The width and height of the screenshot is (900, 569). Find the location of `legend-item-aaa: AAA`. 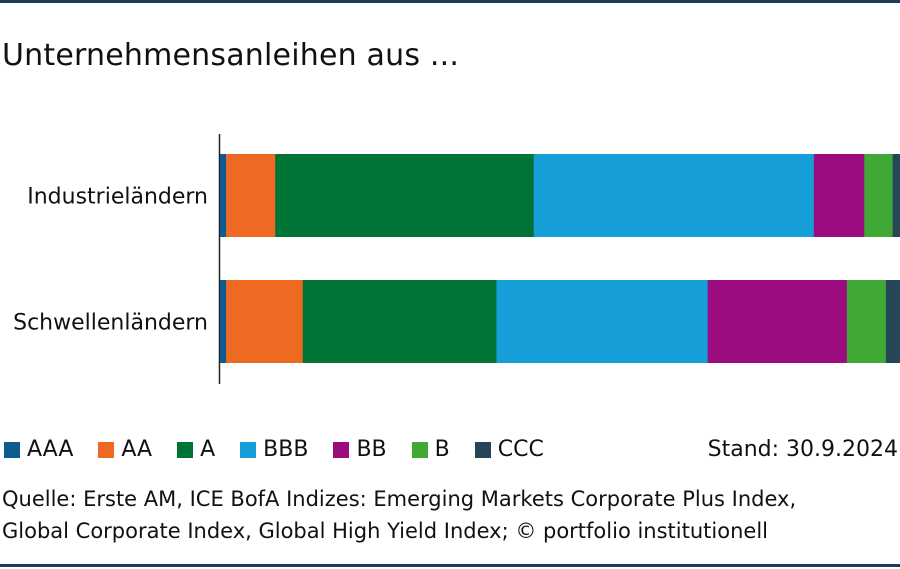

legend-item-aaa: AAA is located at coordinates (38, 449).